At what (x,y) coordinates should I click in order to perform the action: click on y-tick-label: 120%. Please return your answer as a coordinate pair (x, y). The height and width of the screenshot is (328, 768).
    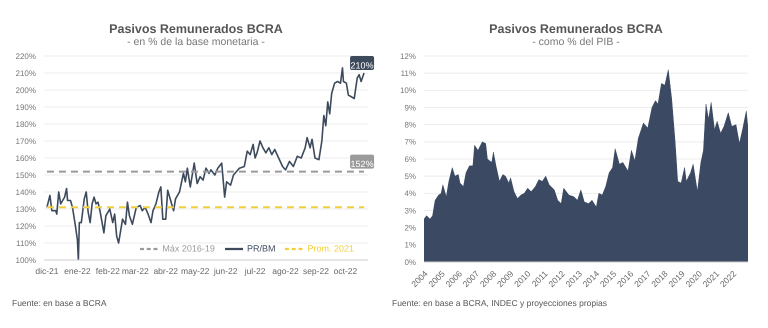
    Looking at the image, I should click on (26, 226).